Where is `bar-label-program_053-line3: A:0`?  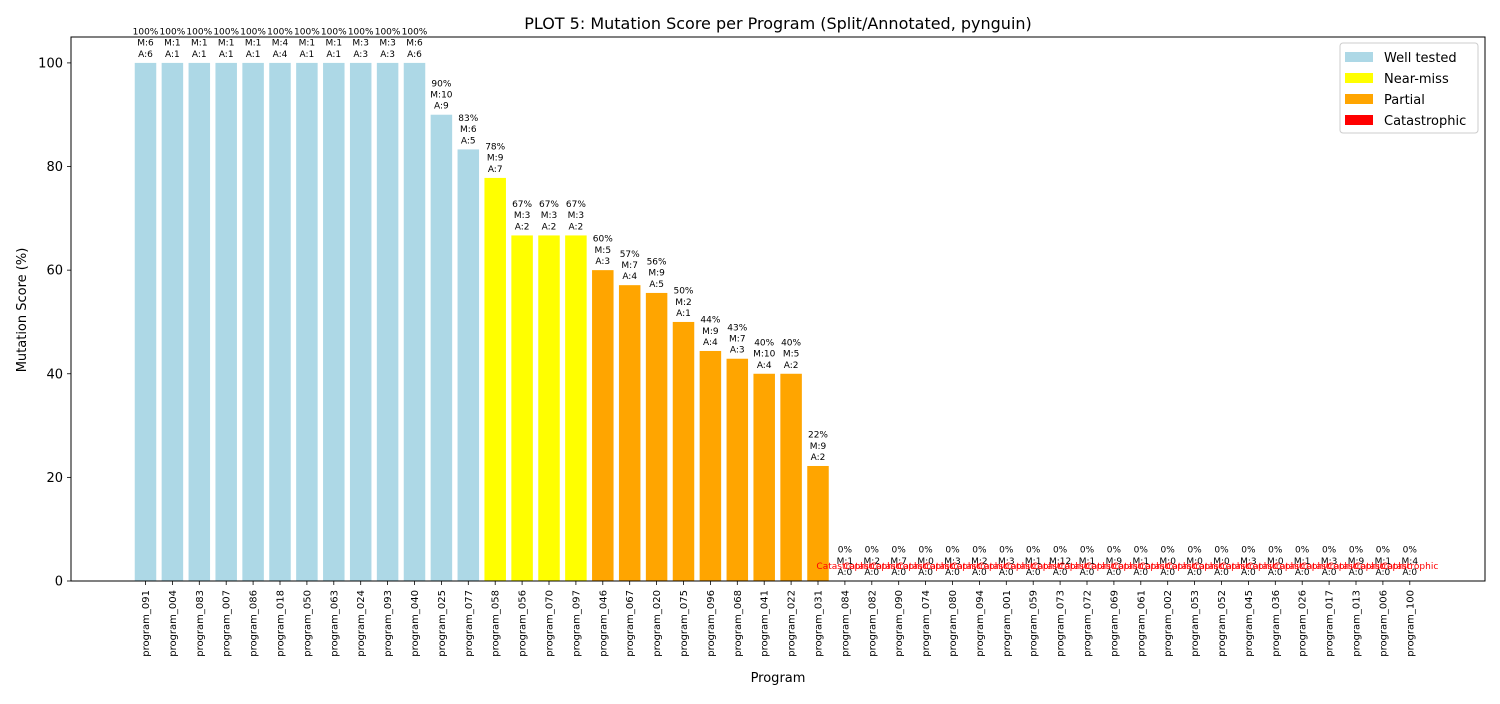
bar-label-program_053-line3: A:0 is located at coordinates (1194, 573).